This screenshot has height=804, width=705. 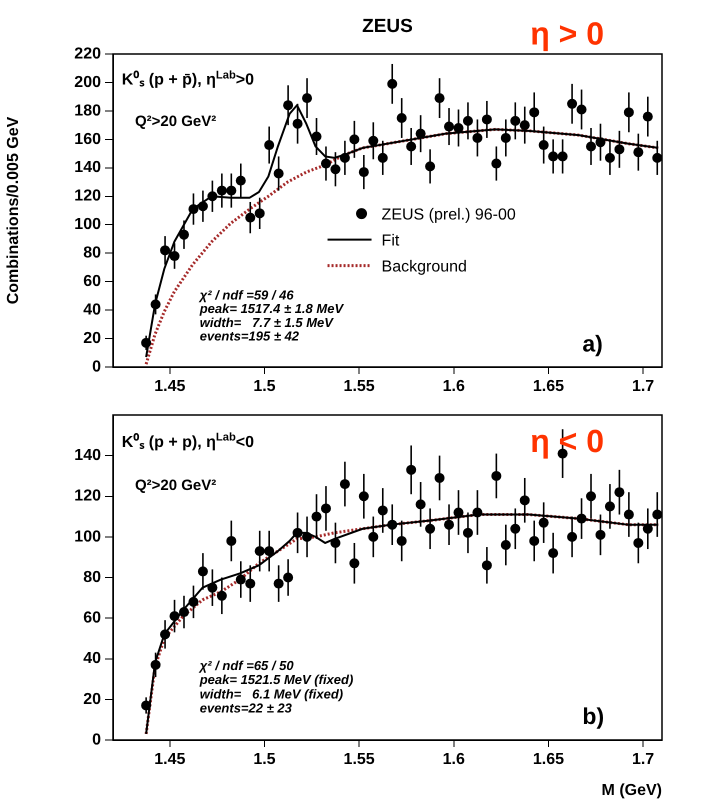 I want to click on annotation: peak= 1517.4 ± 1.8 MeV, so click(x=271, y=308).